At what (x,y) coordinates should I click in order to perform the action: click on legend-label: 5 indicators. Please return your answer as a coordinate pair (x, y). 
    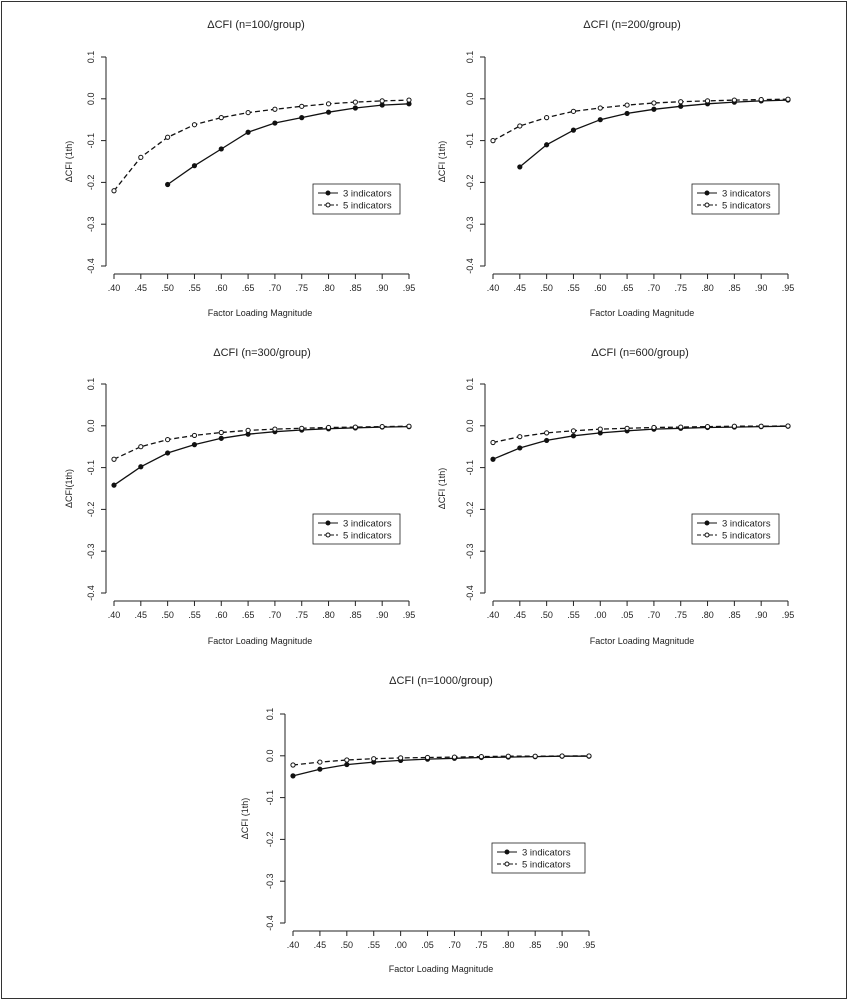
    Looking at the image, I should click on (367, 536).